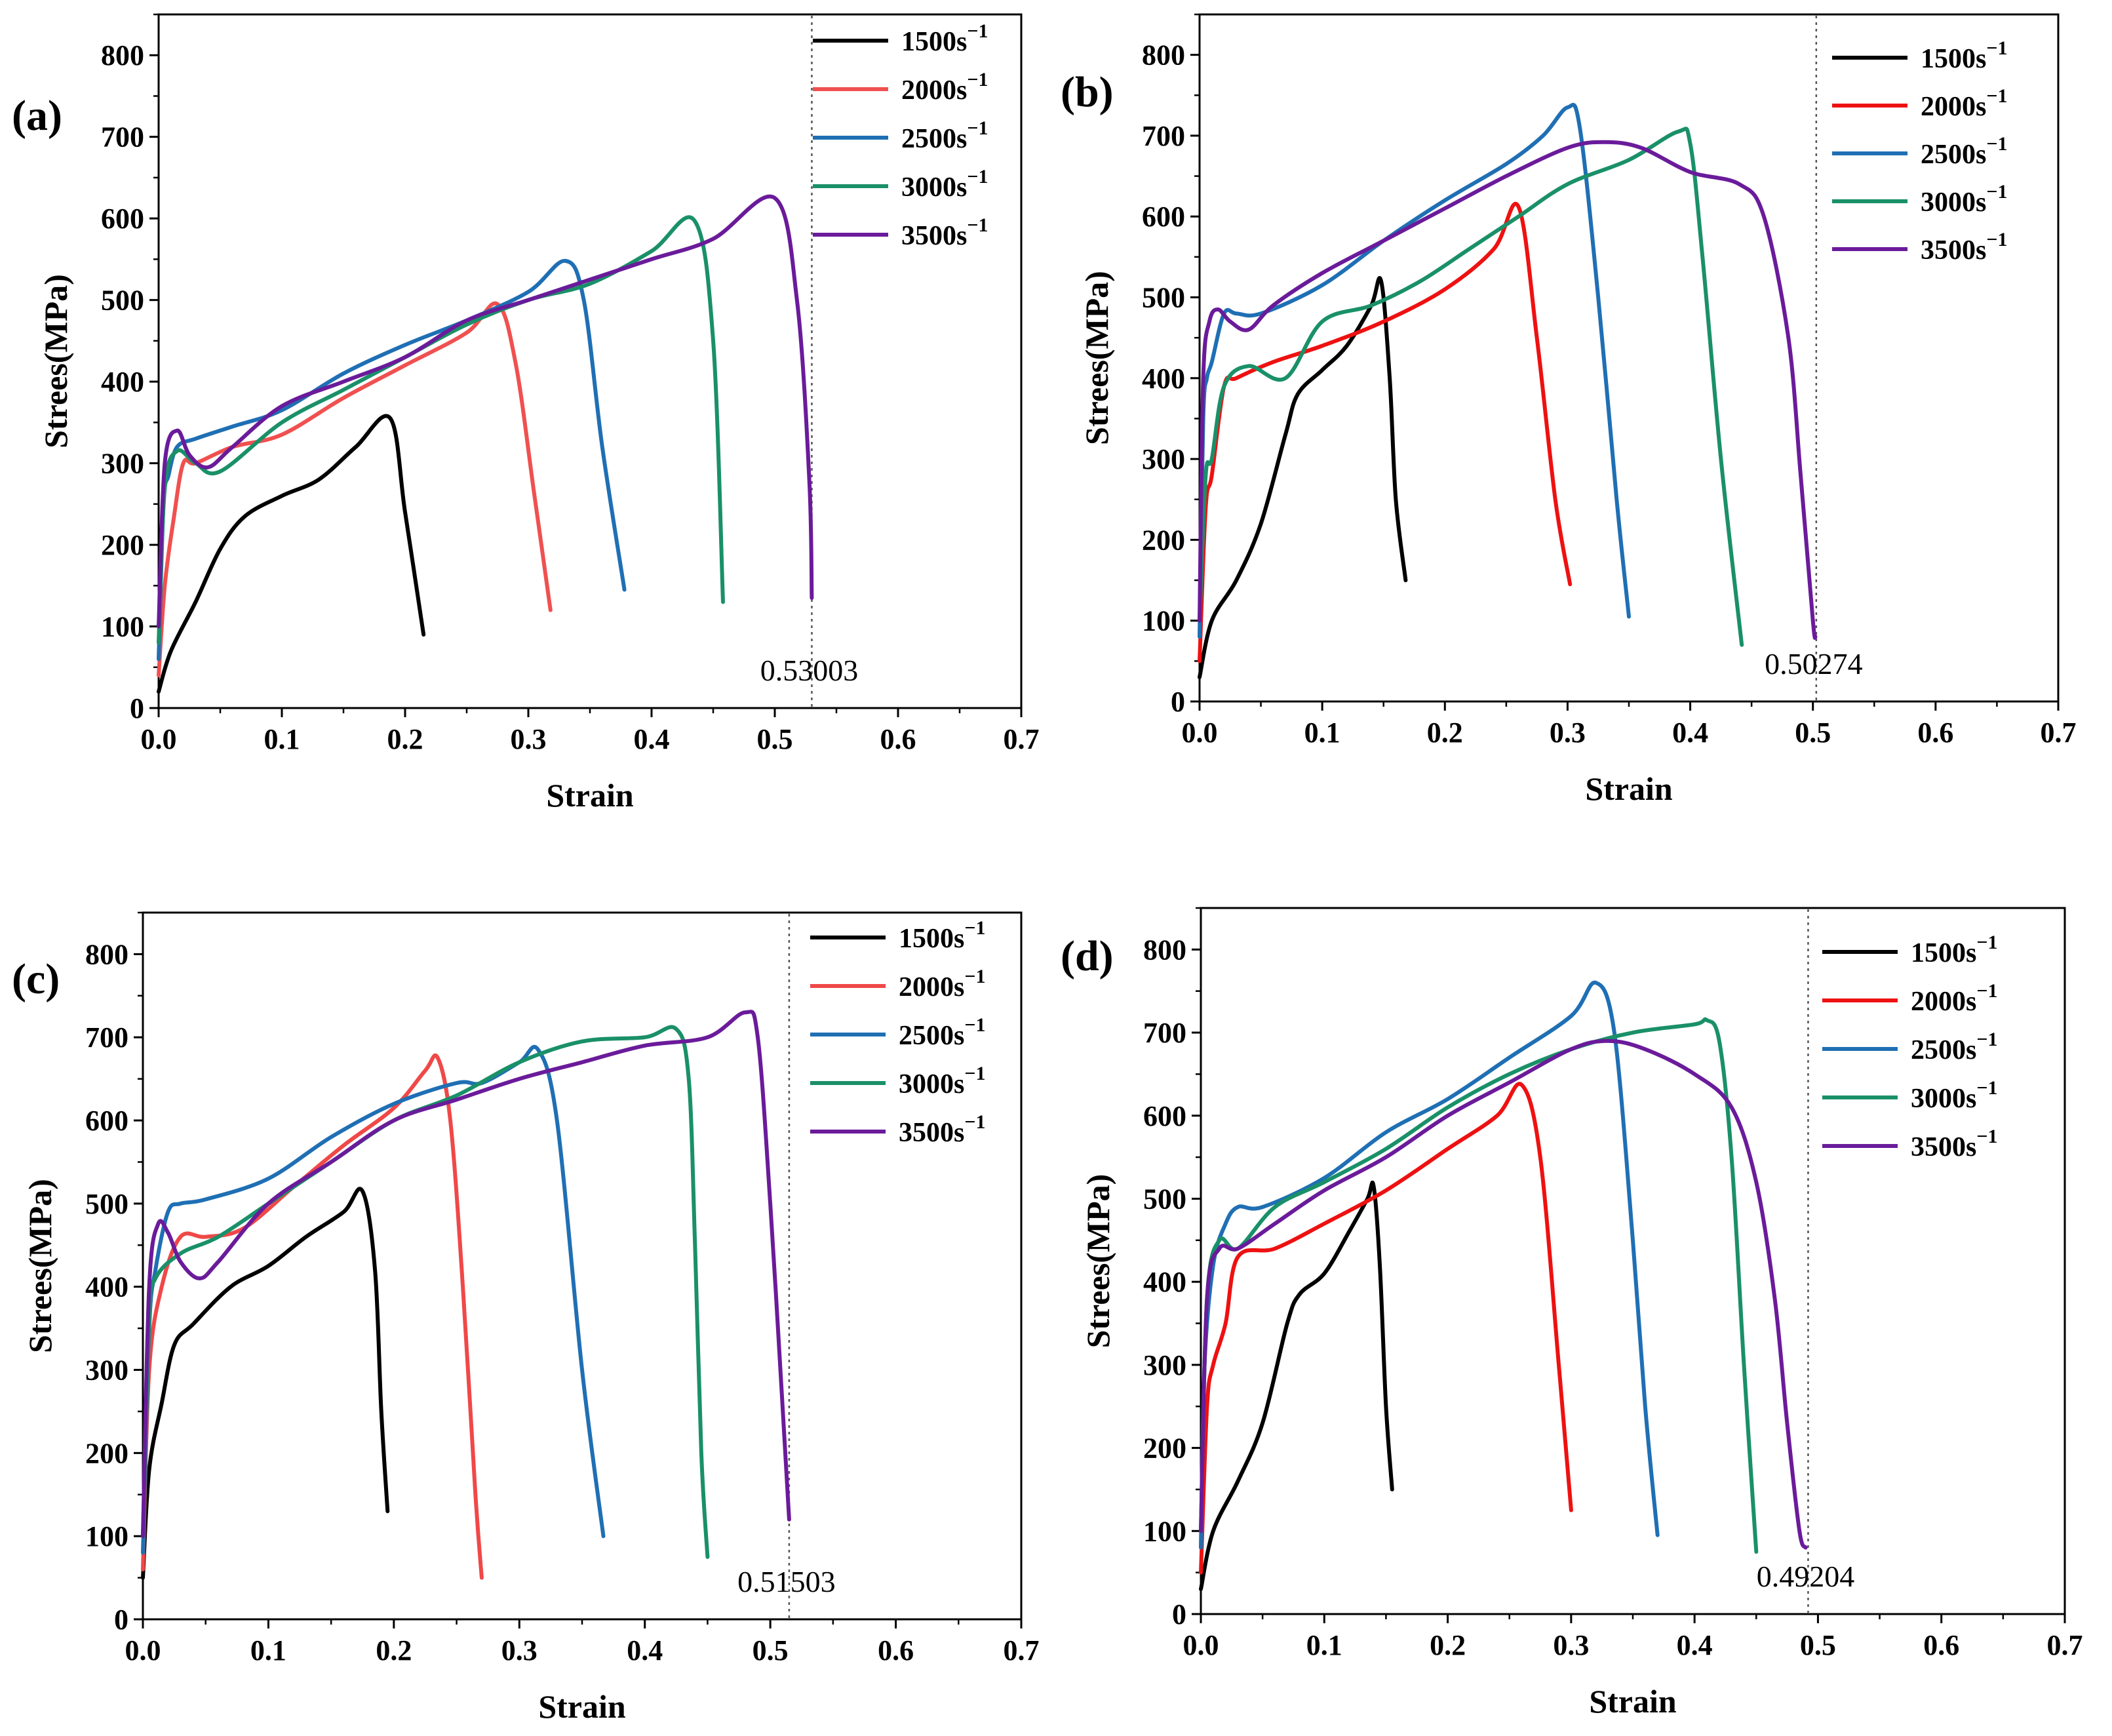 The image size is (2112, 1736). Describe the element at coordinates (37, 116) in the screenshot. I see `panel-label: (a)` at that location.